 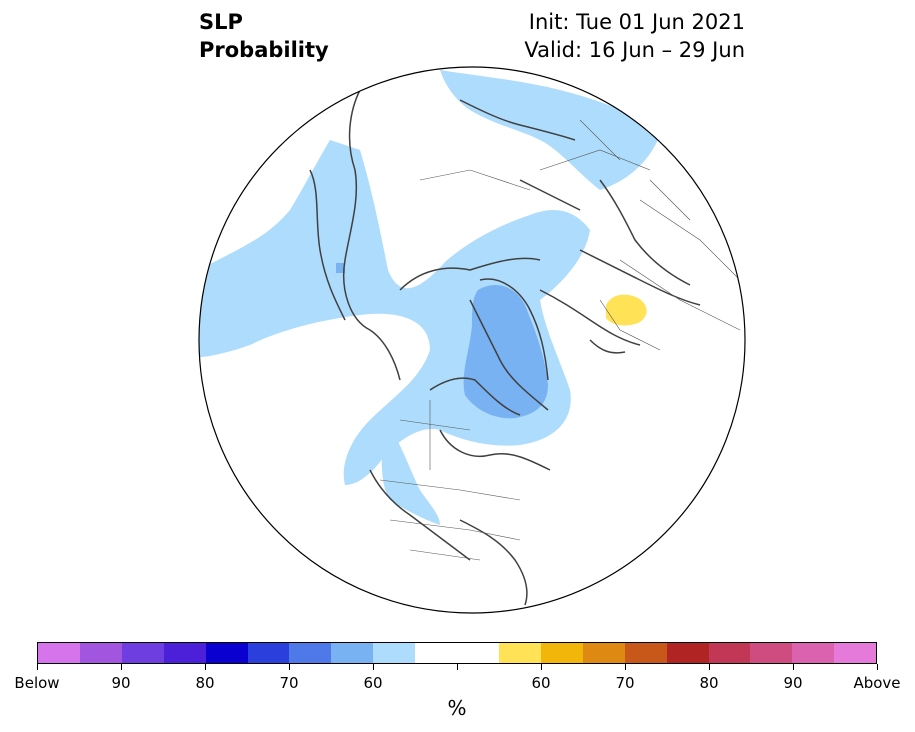 I want to click on below-normal-spot, so click(x=340, y=268).